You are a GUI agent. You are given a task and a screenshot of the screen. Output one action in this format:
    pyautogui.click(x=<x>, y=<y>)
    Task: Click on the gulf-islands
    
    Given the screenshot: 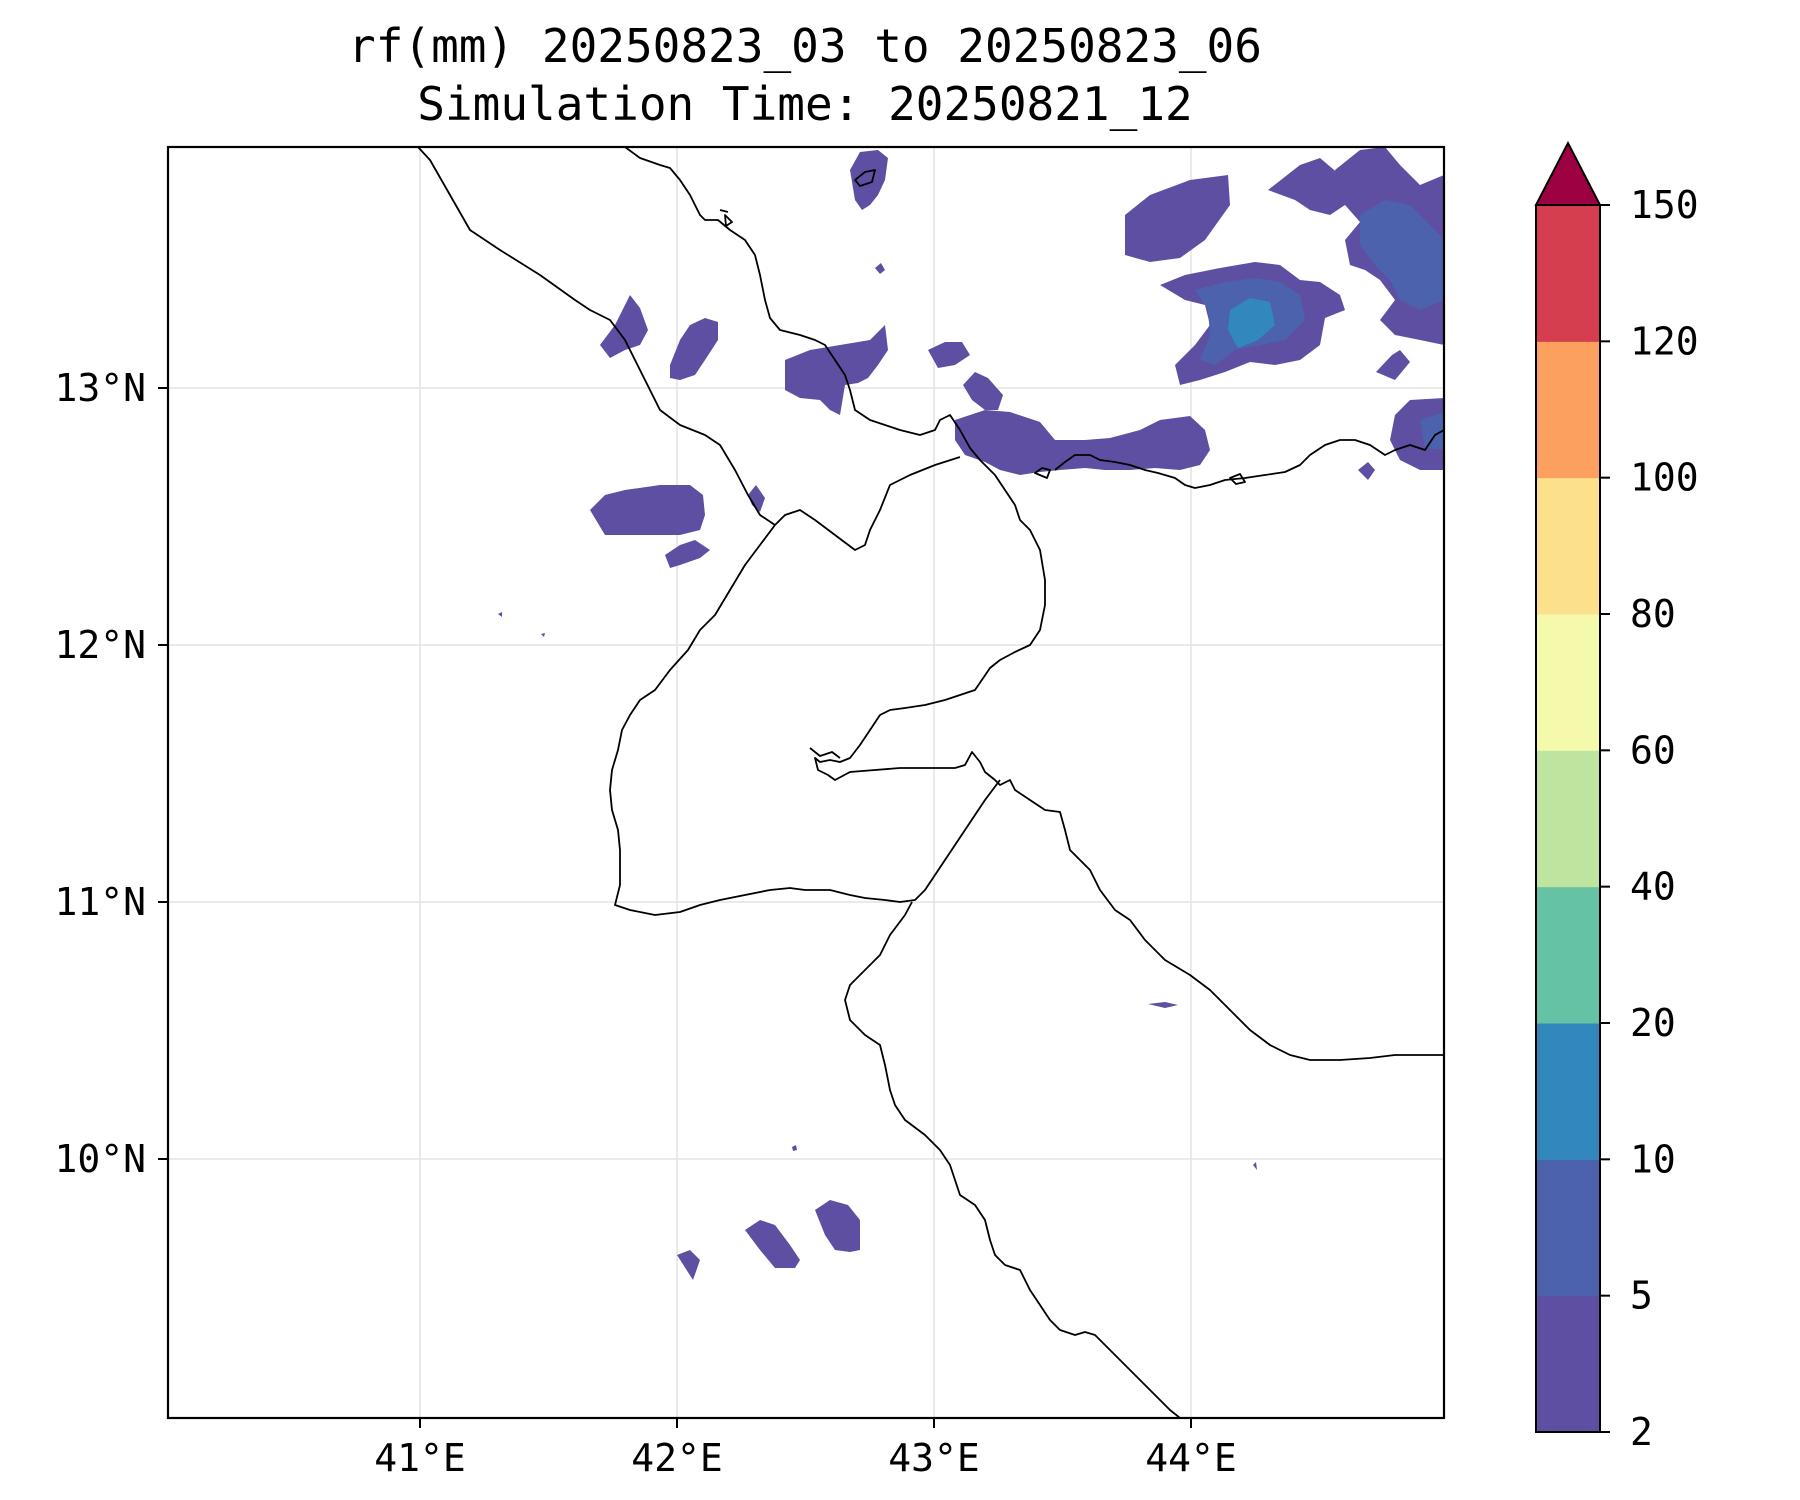 What is the action you would take?
    pyautogui.click(x=1140, y=476)
    